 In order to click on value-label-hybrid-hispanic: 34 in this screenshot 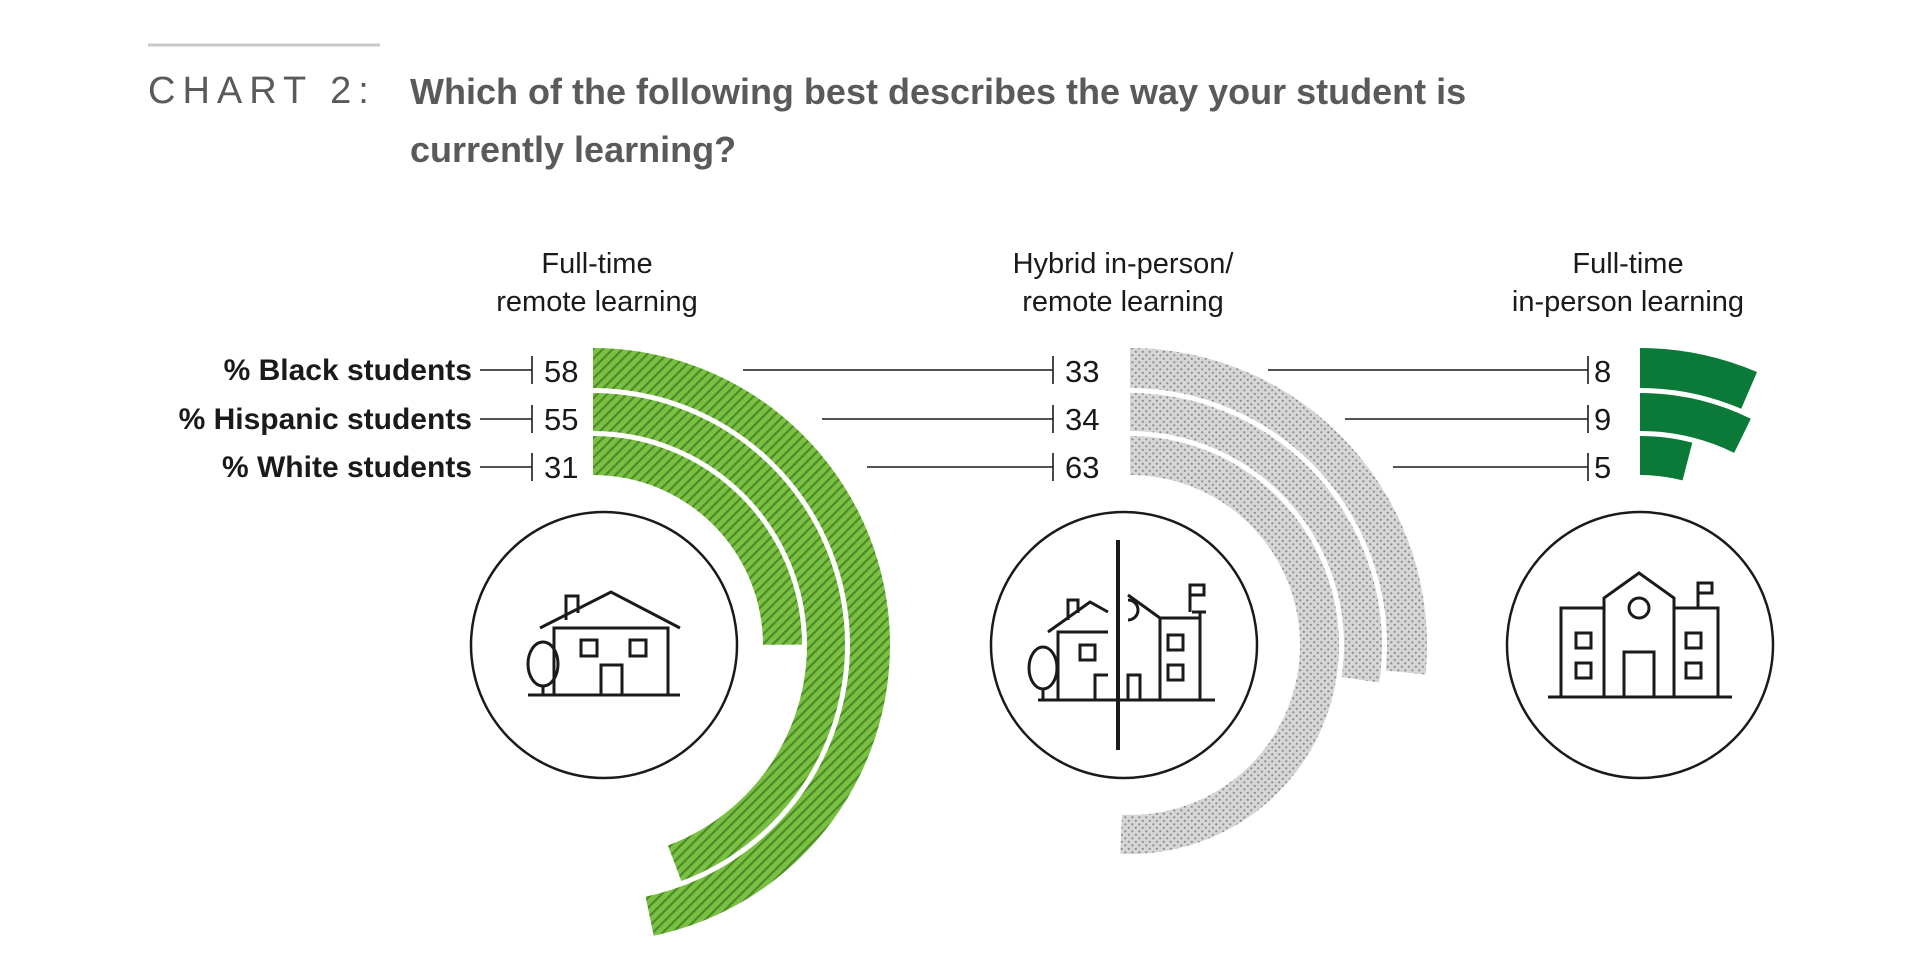, I will do `click(1082, 419)`.